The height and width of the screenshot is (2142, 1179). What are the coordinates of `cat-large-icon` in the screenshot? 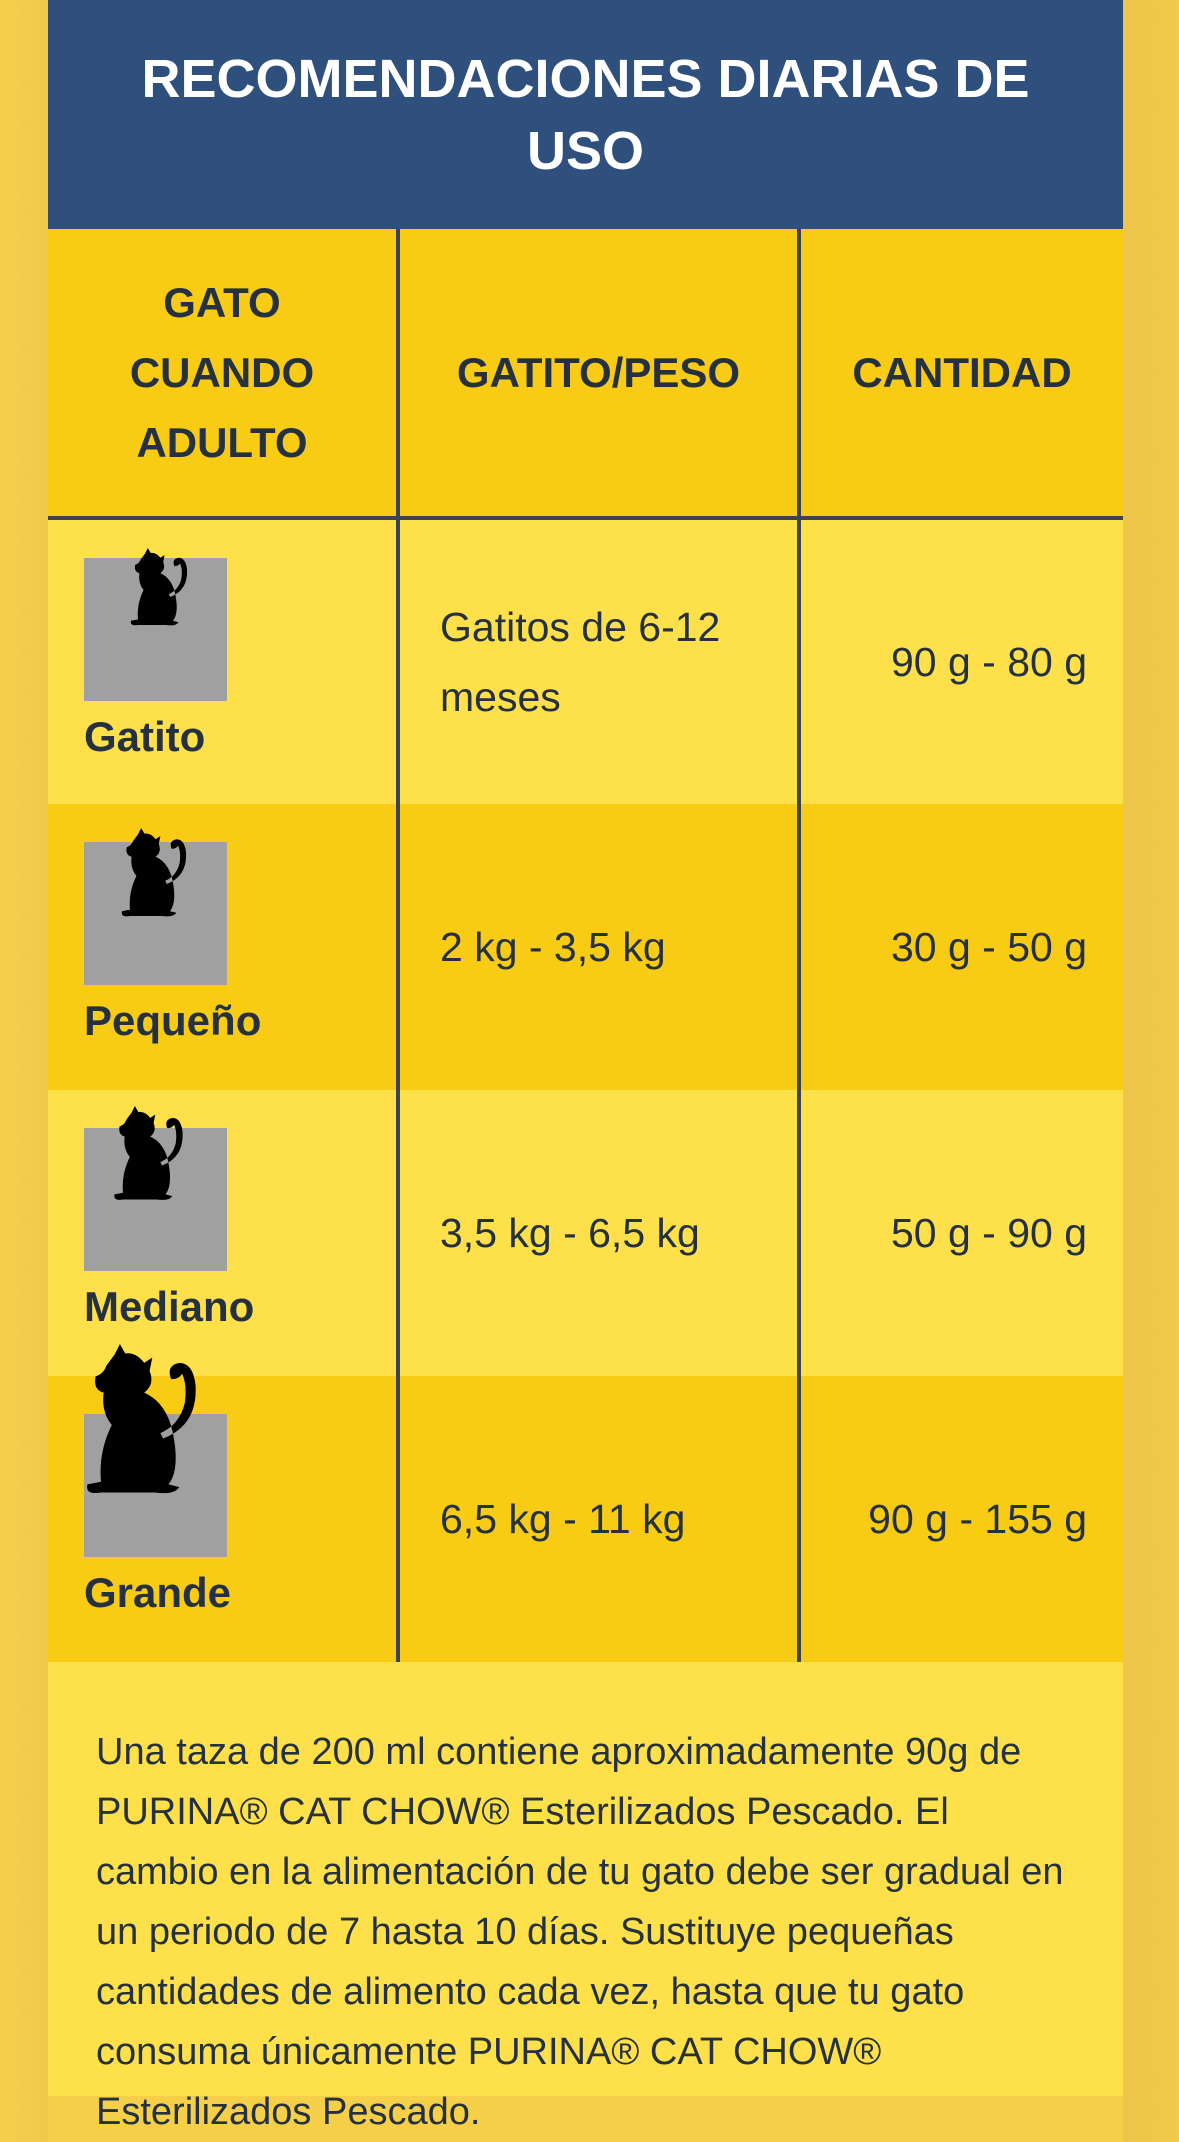 It's located at (155, 1450).